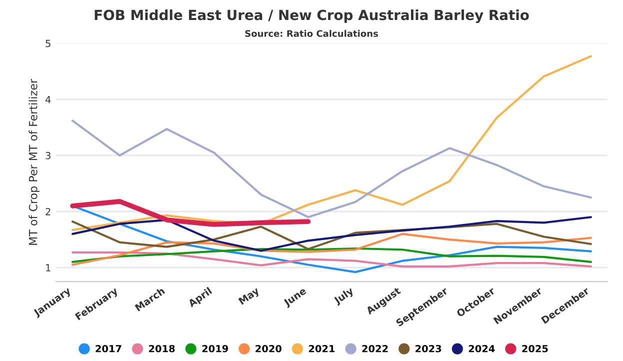  Describe the element at coordinates (321, 348) in the screenshot. I see `legend-label: 2021` at that location.